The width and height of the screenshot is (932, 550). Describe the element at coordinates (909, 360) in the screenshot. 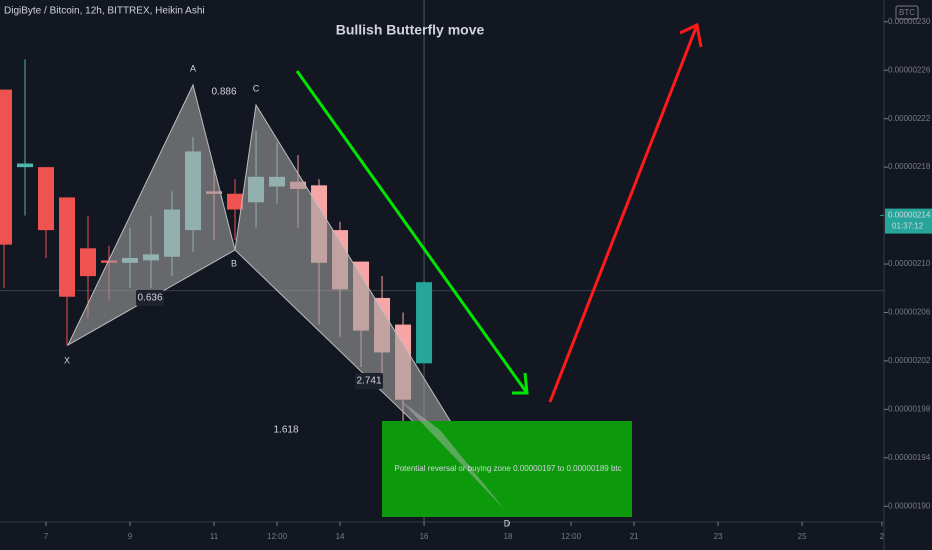

I see `y-tick-label: 0.00000202` at that location.